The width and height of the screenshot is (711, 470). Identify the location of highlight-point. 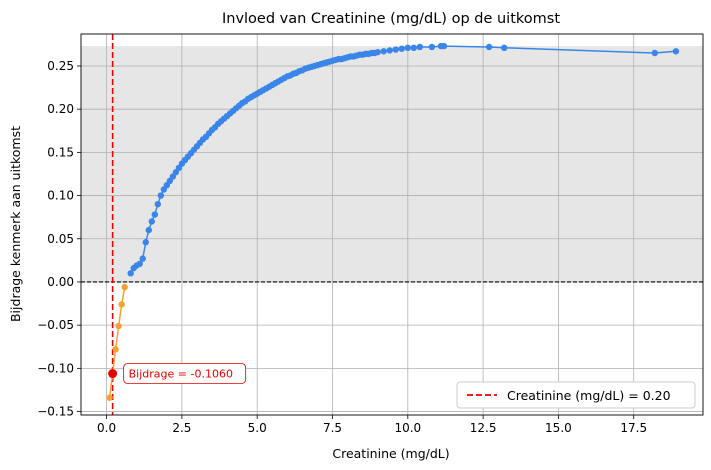
(113, 374).